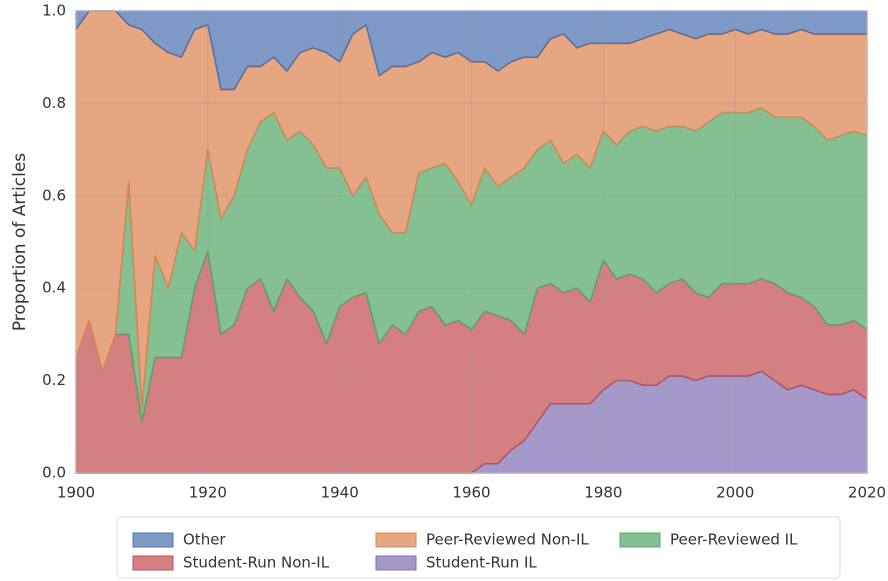 The image size is (888, 581). What do you see at coordinates (735, 493) in the screenshot?
I see `x-tick-label: 2000` at bounding box center [735, 493].